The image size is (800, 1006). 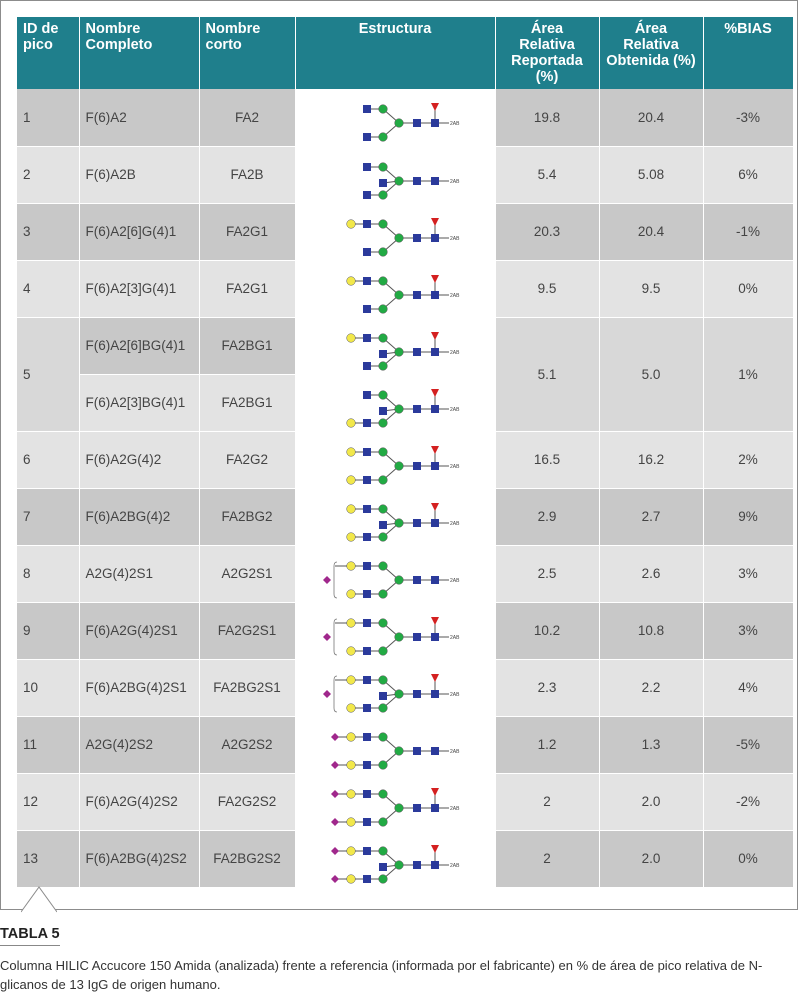 What do you see at coordinates (651, 688) in the screenshot?
I see `obtained-area-cell: 2.2` at bounding box center [651, 688].